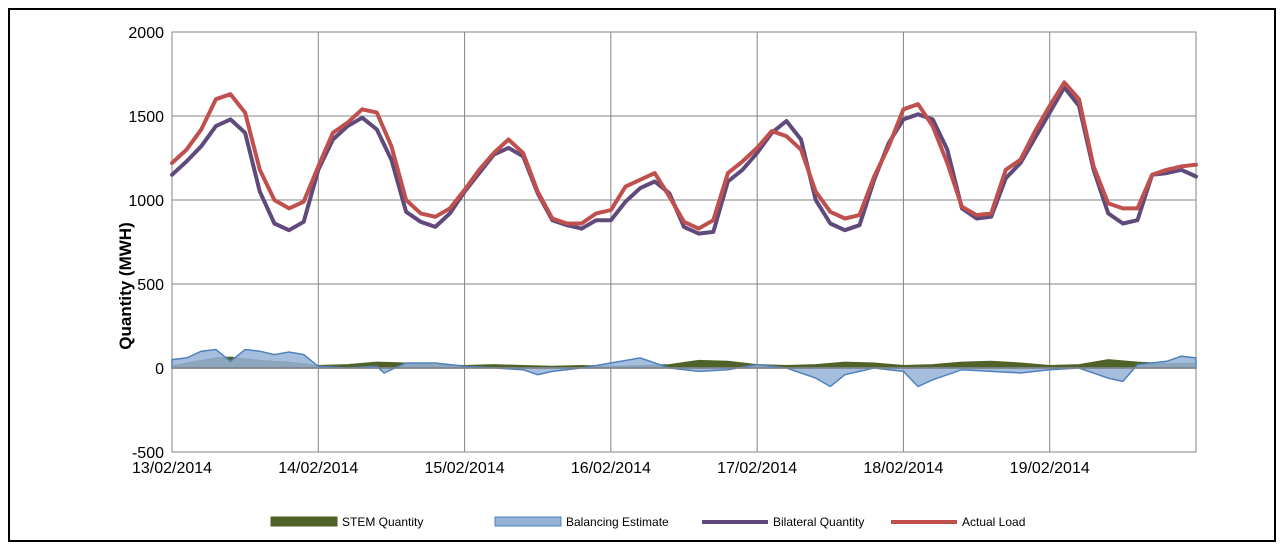 This screenshot has height=552, width=1286. Describe the element at coordinates (818, 522) in the screenshot. I see `legend-label-bilateral-quantity: Bilateral Quantity` at that location.